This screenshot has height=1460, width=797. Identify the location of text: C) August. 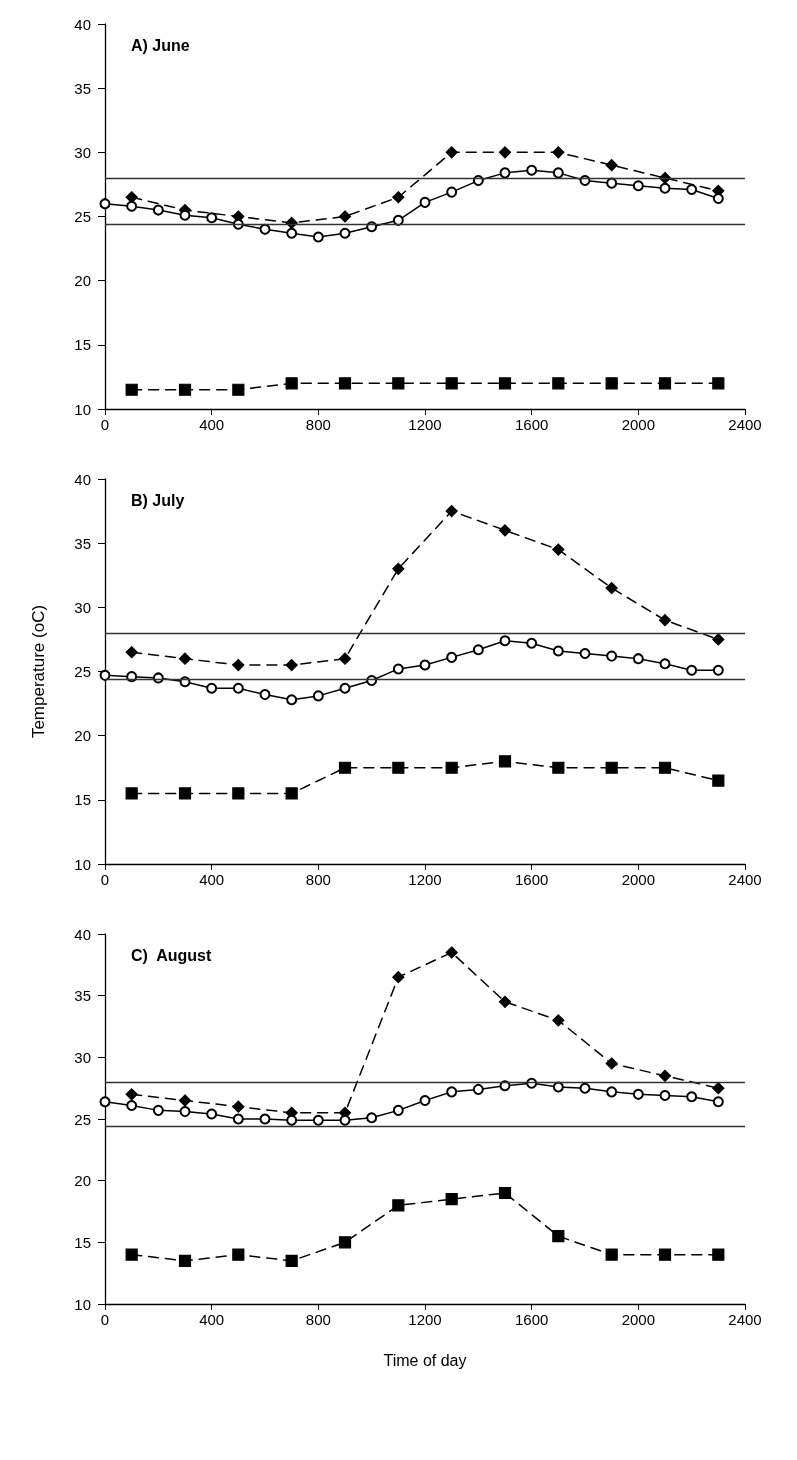
(171, 955).